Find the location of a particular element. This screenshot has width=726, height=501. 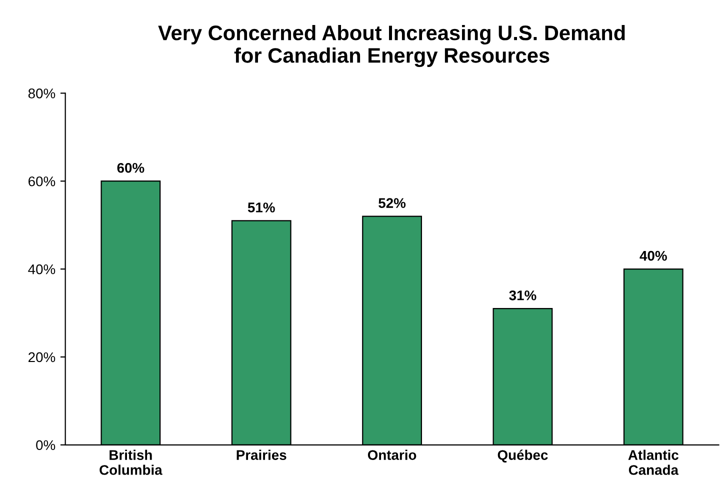

x-tick-label: British Columbia is located at coordinates (131, 462).